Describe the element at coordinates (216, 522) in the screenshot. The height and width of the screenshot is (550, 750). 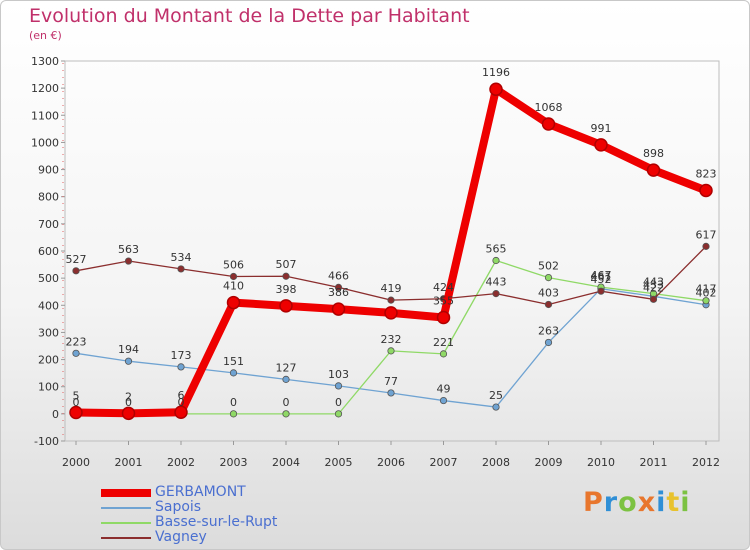
I see `legend-label: Basse-sur-le-Rupt` at that location.